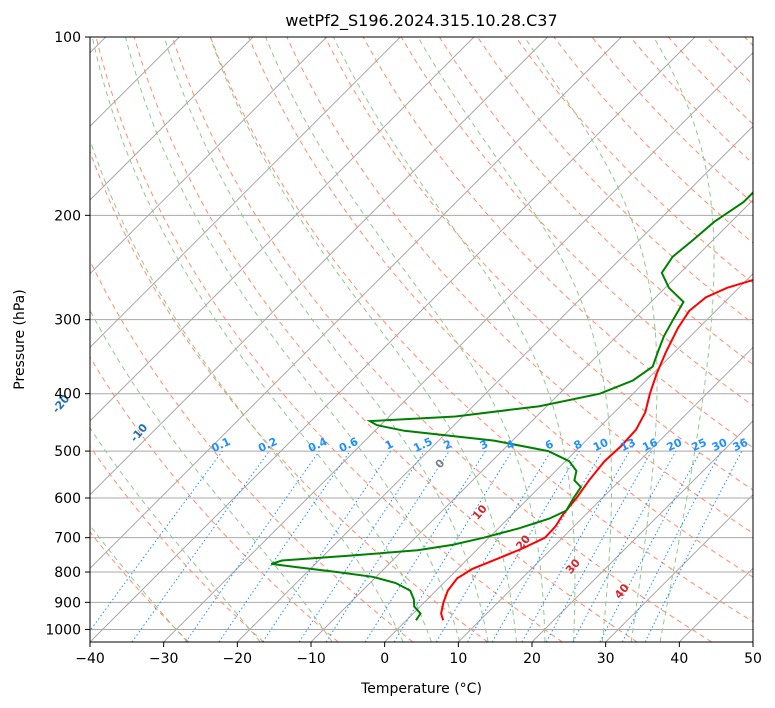 This screenshot has height=708, width=775. I want to click on y-axis: 1000 900 800 700 600 500 400 300 200 100, so click(67, 334).